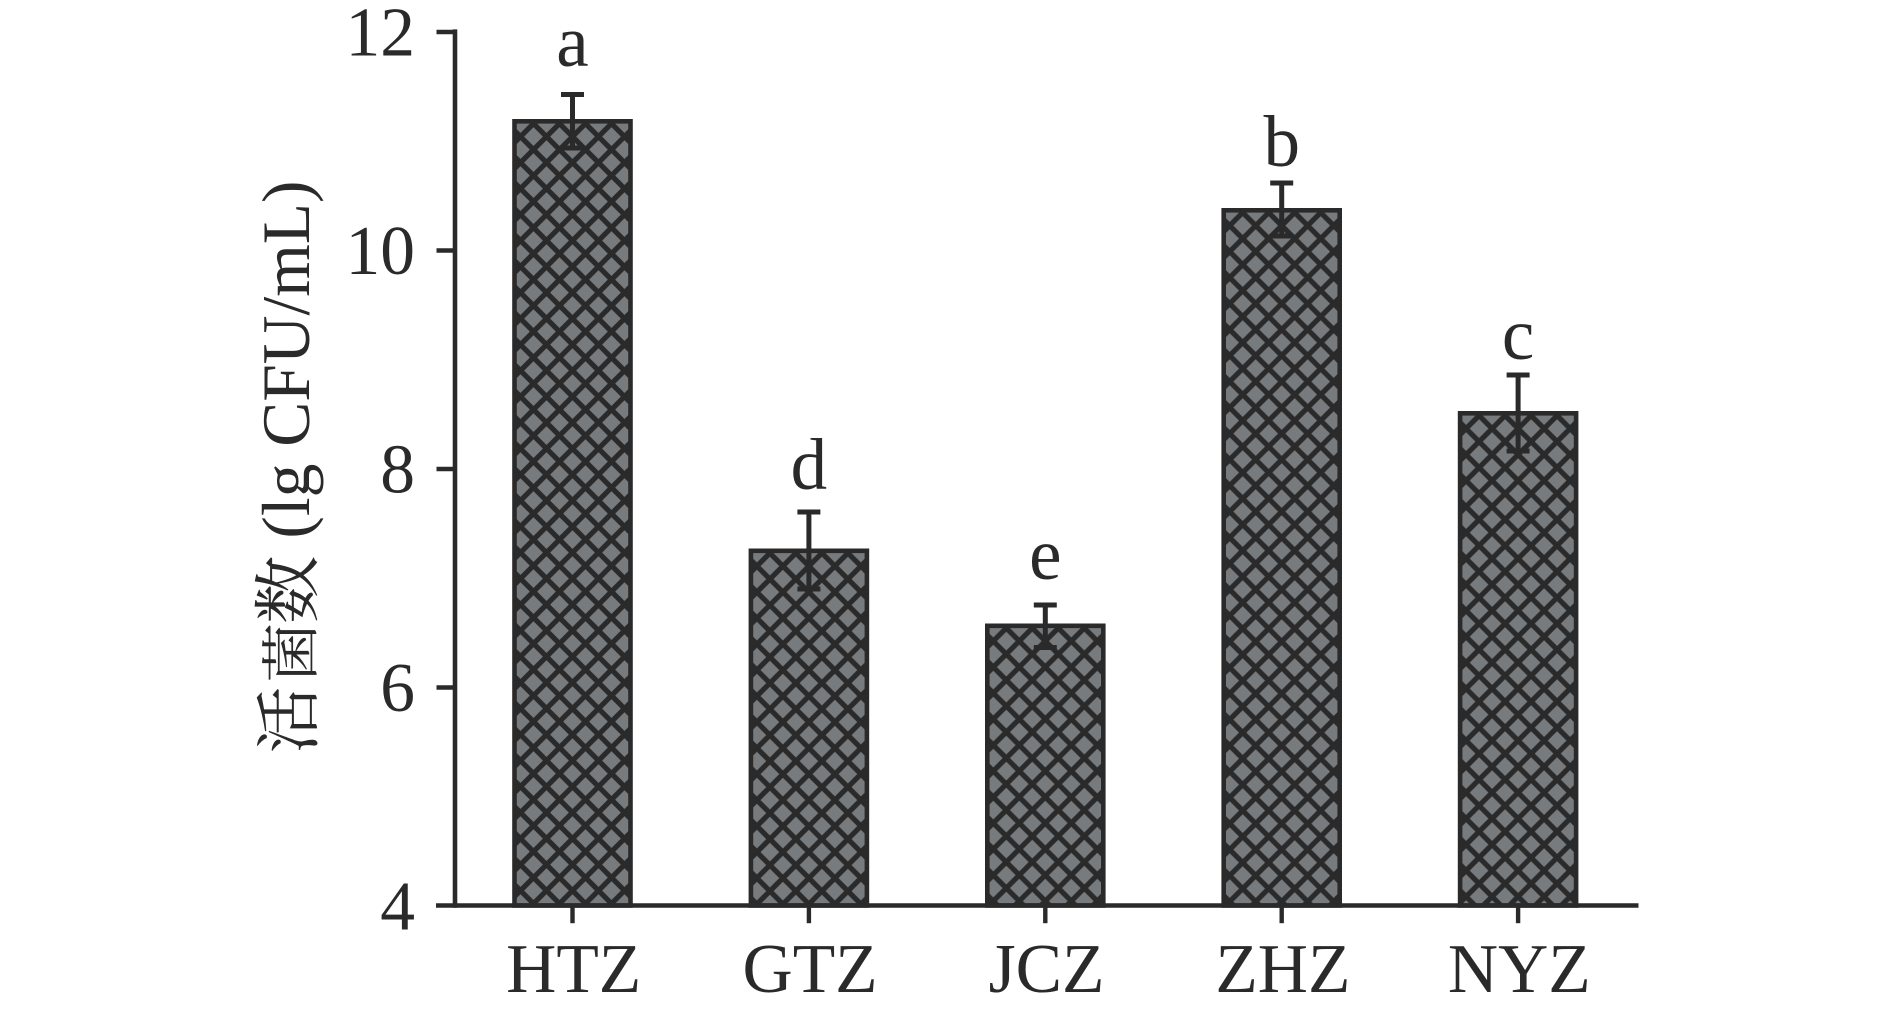 The height and width of the screenshot is (1016, 1890). I want to click on svg-text: a, so click(572, 41).